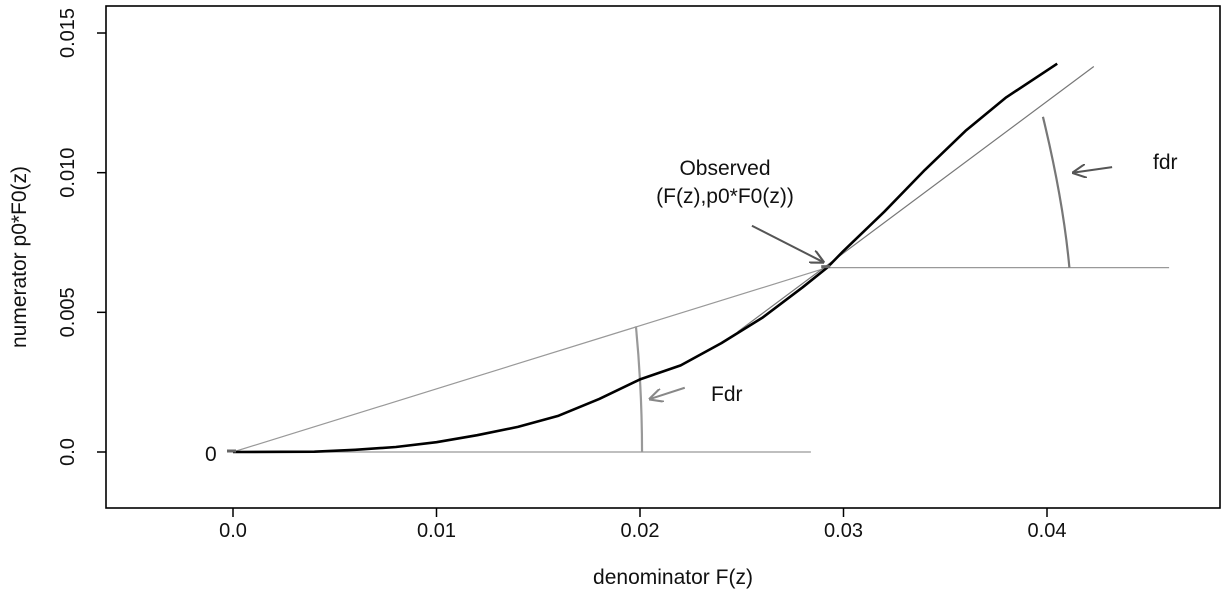 This screenshot has width=1221, height=594. Describe the element at coordinates (916, 199) in the screenshot. I see `tangent-line` at that location.